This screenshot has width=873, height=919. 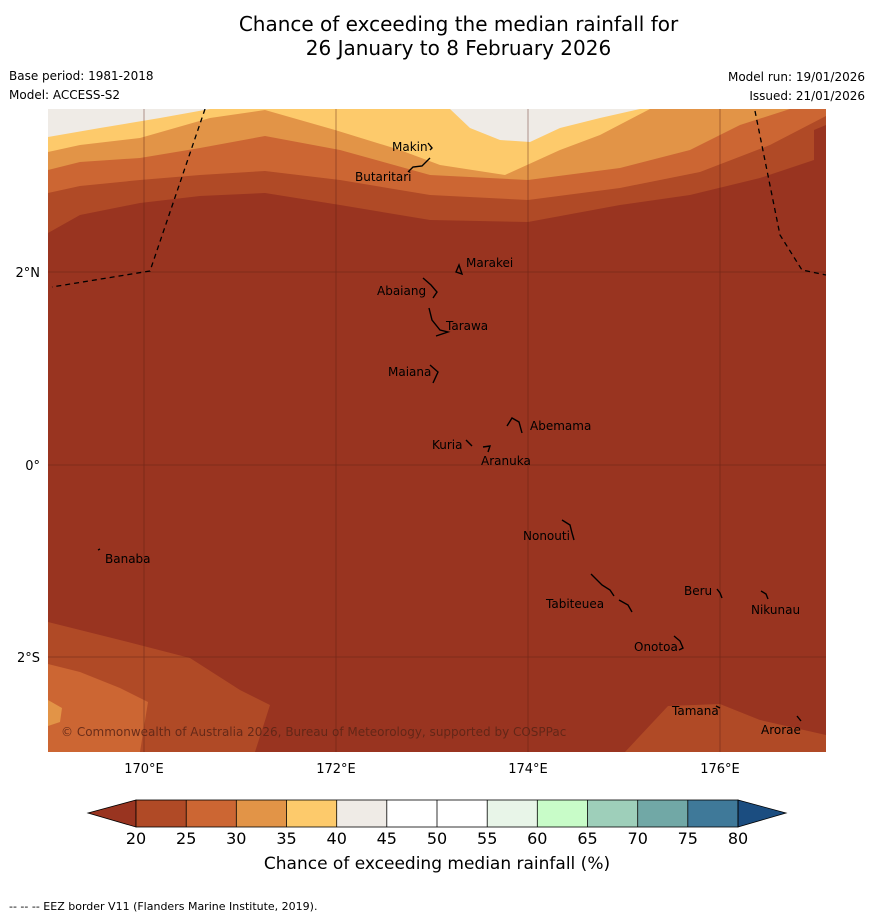 What do you see at coordinates (688, 838) in the screenshot?
I see `colorbar-tick-75: 75` at bounding box center [688, 838].